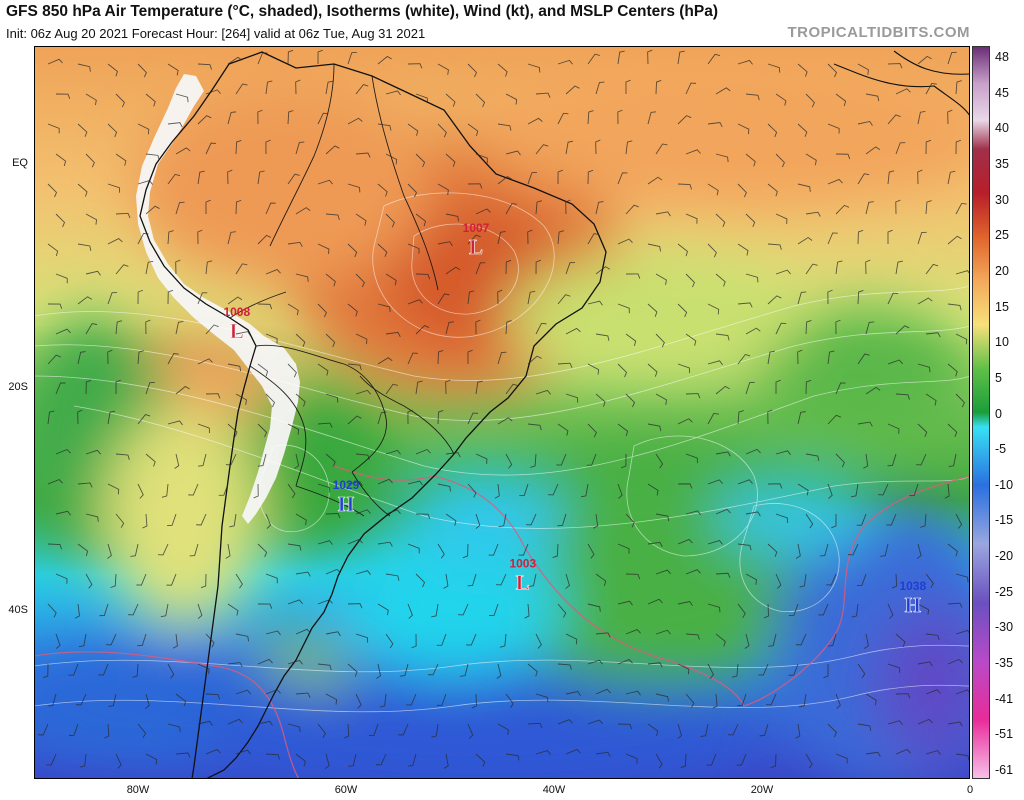  What do you see at coordinates (554, 790) in the screenshot?
I see `longitude-label: 40W` at bounding box center [554, 790].